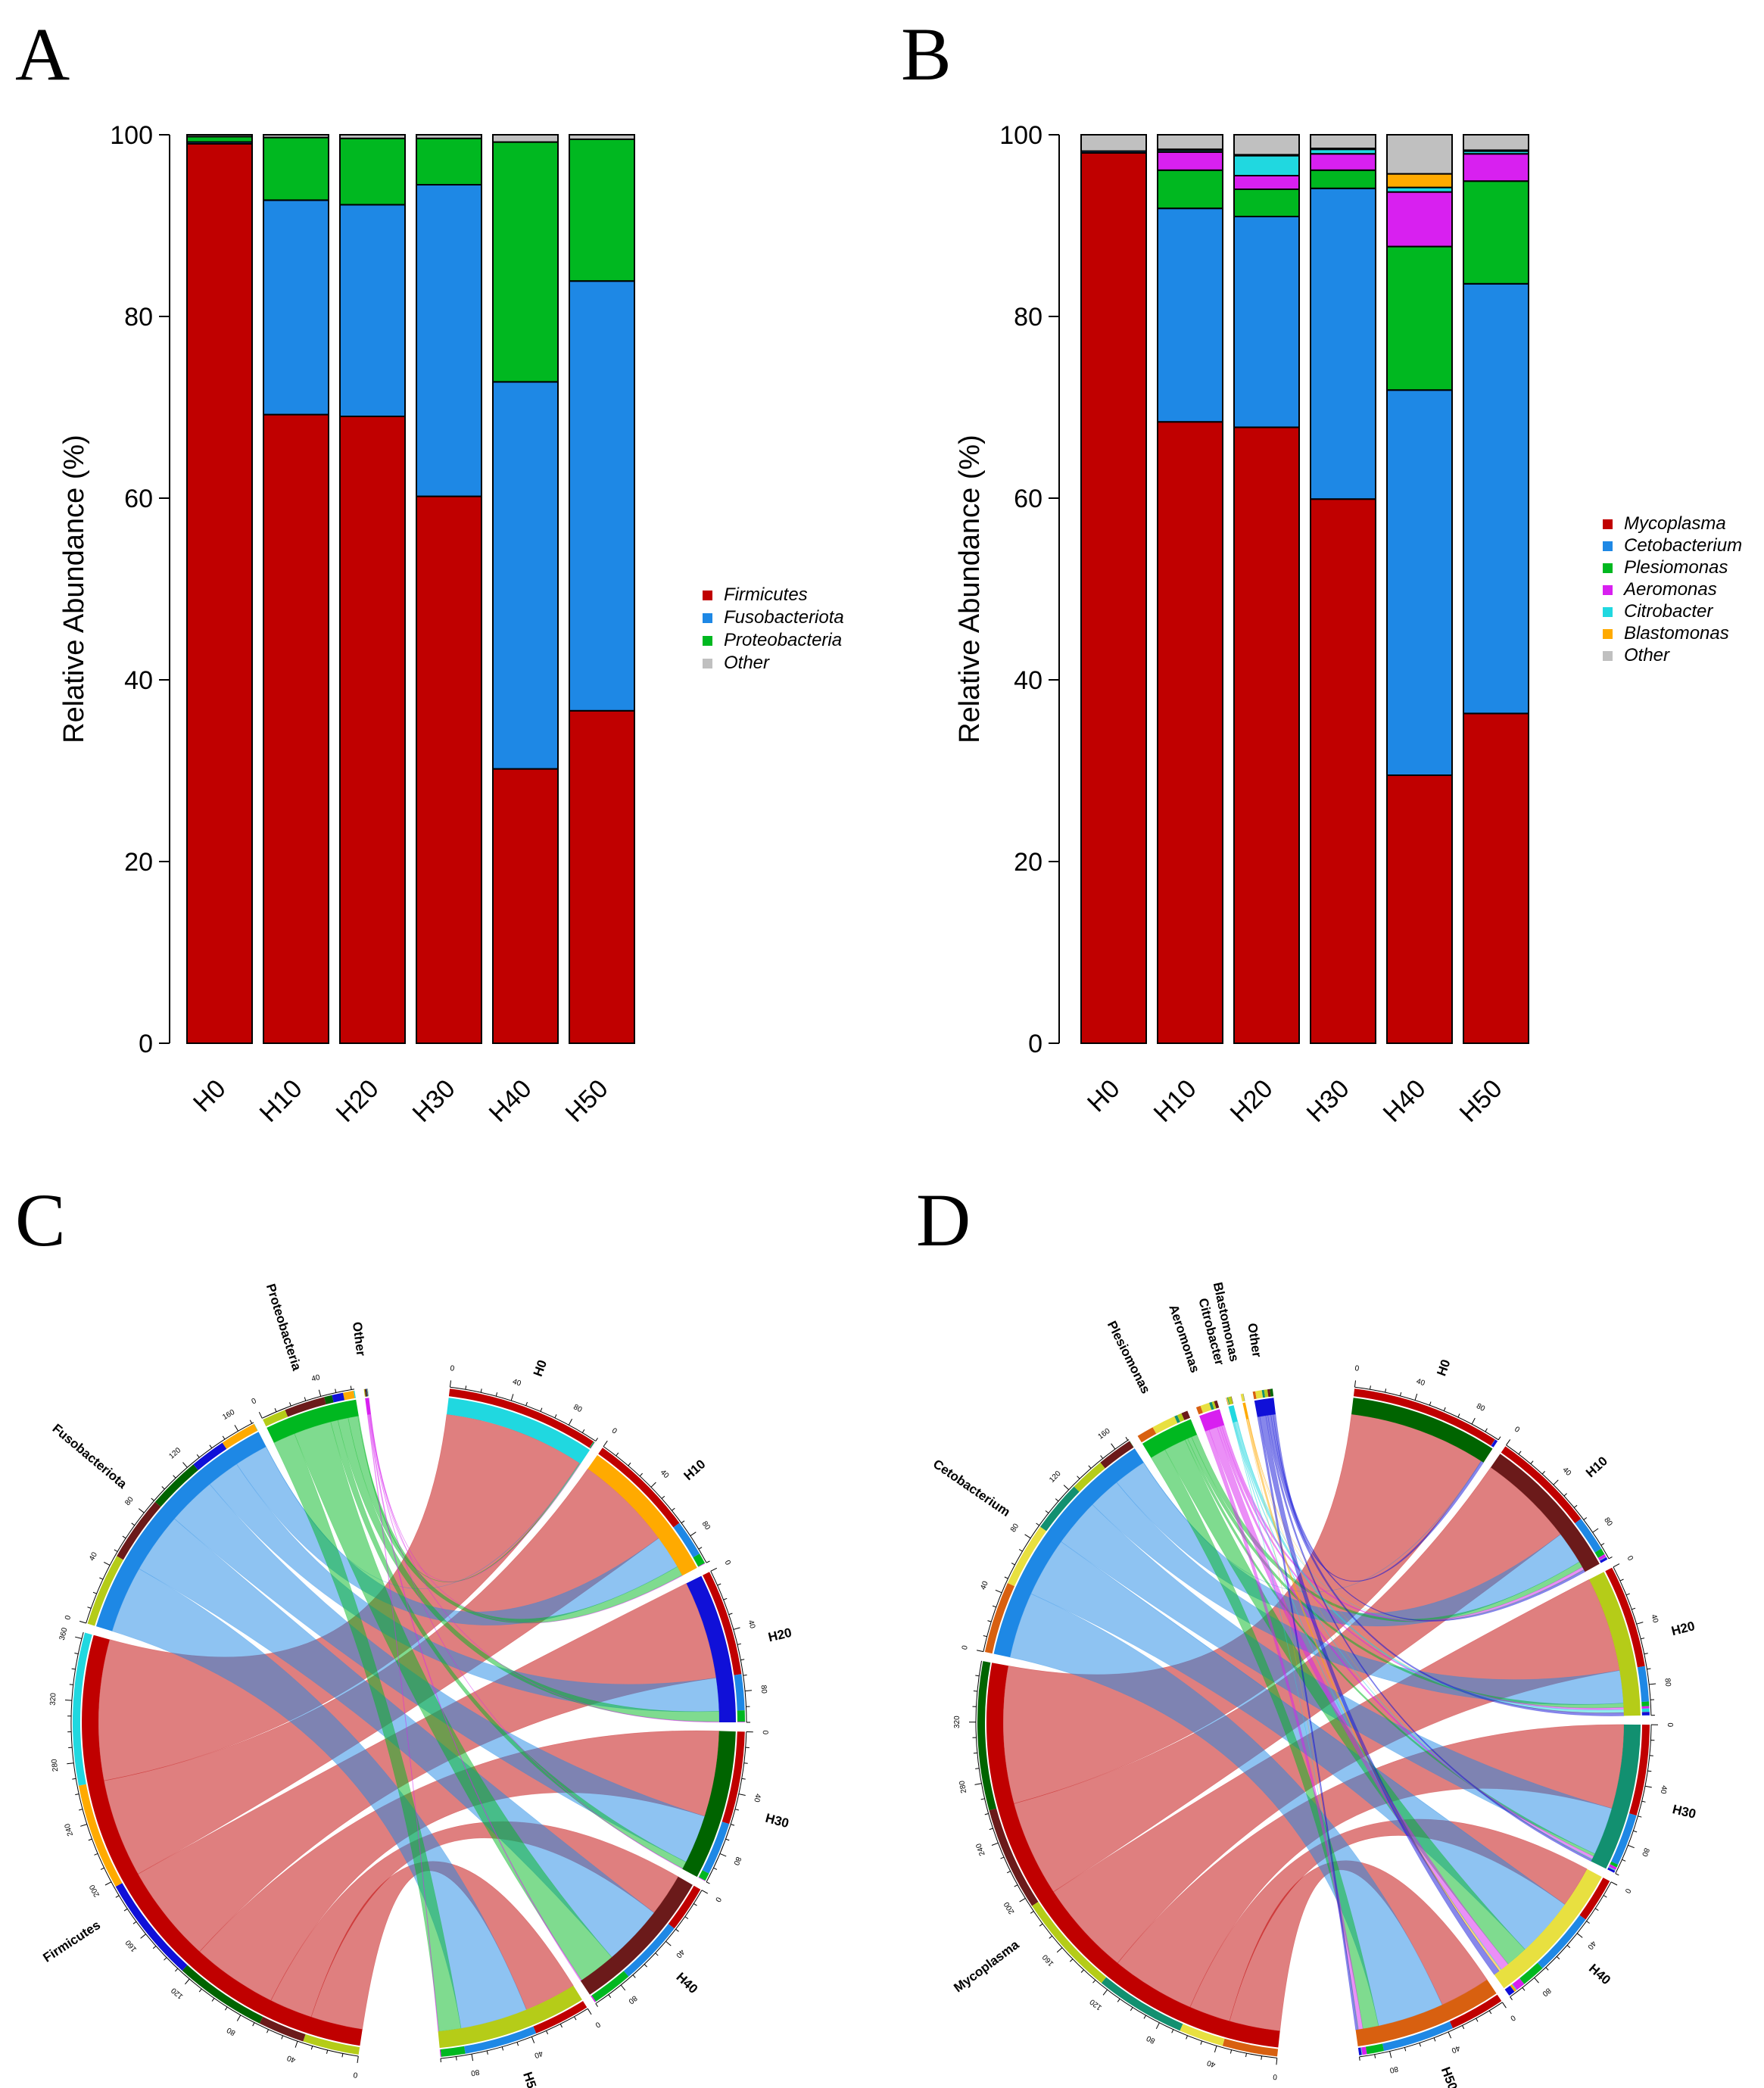 This screenshot has width=1764, height=2088. Describe the element at coordinates (1202, 2035) in the screenshot. I see `track-segment-mycoplasma-h40` at that location.